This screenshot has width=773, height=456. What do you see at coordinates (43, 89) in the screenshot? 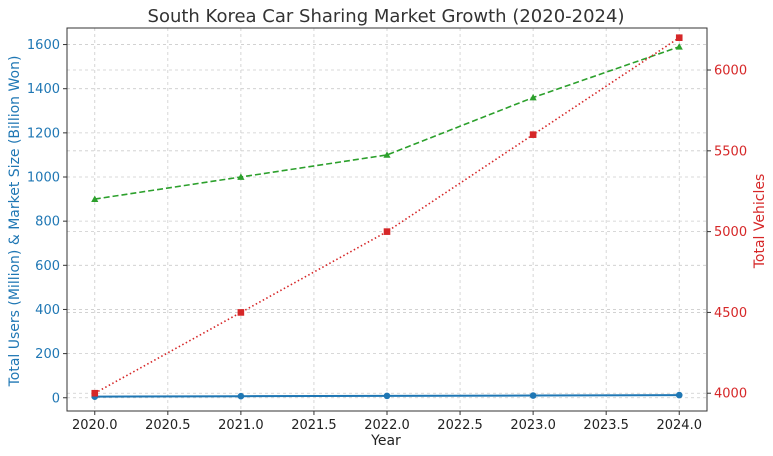
I see `y-left-tick-label: 1400` at bounding box center [43, 89].